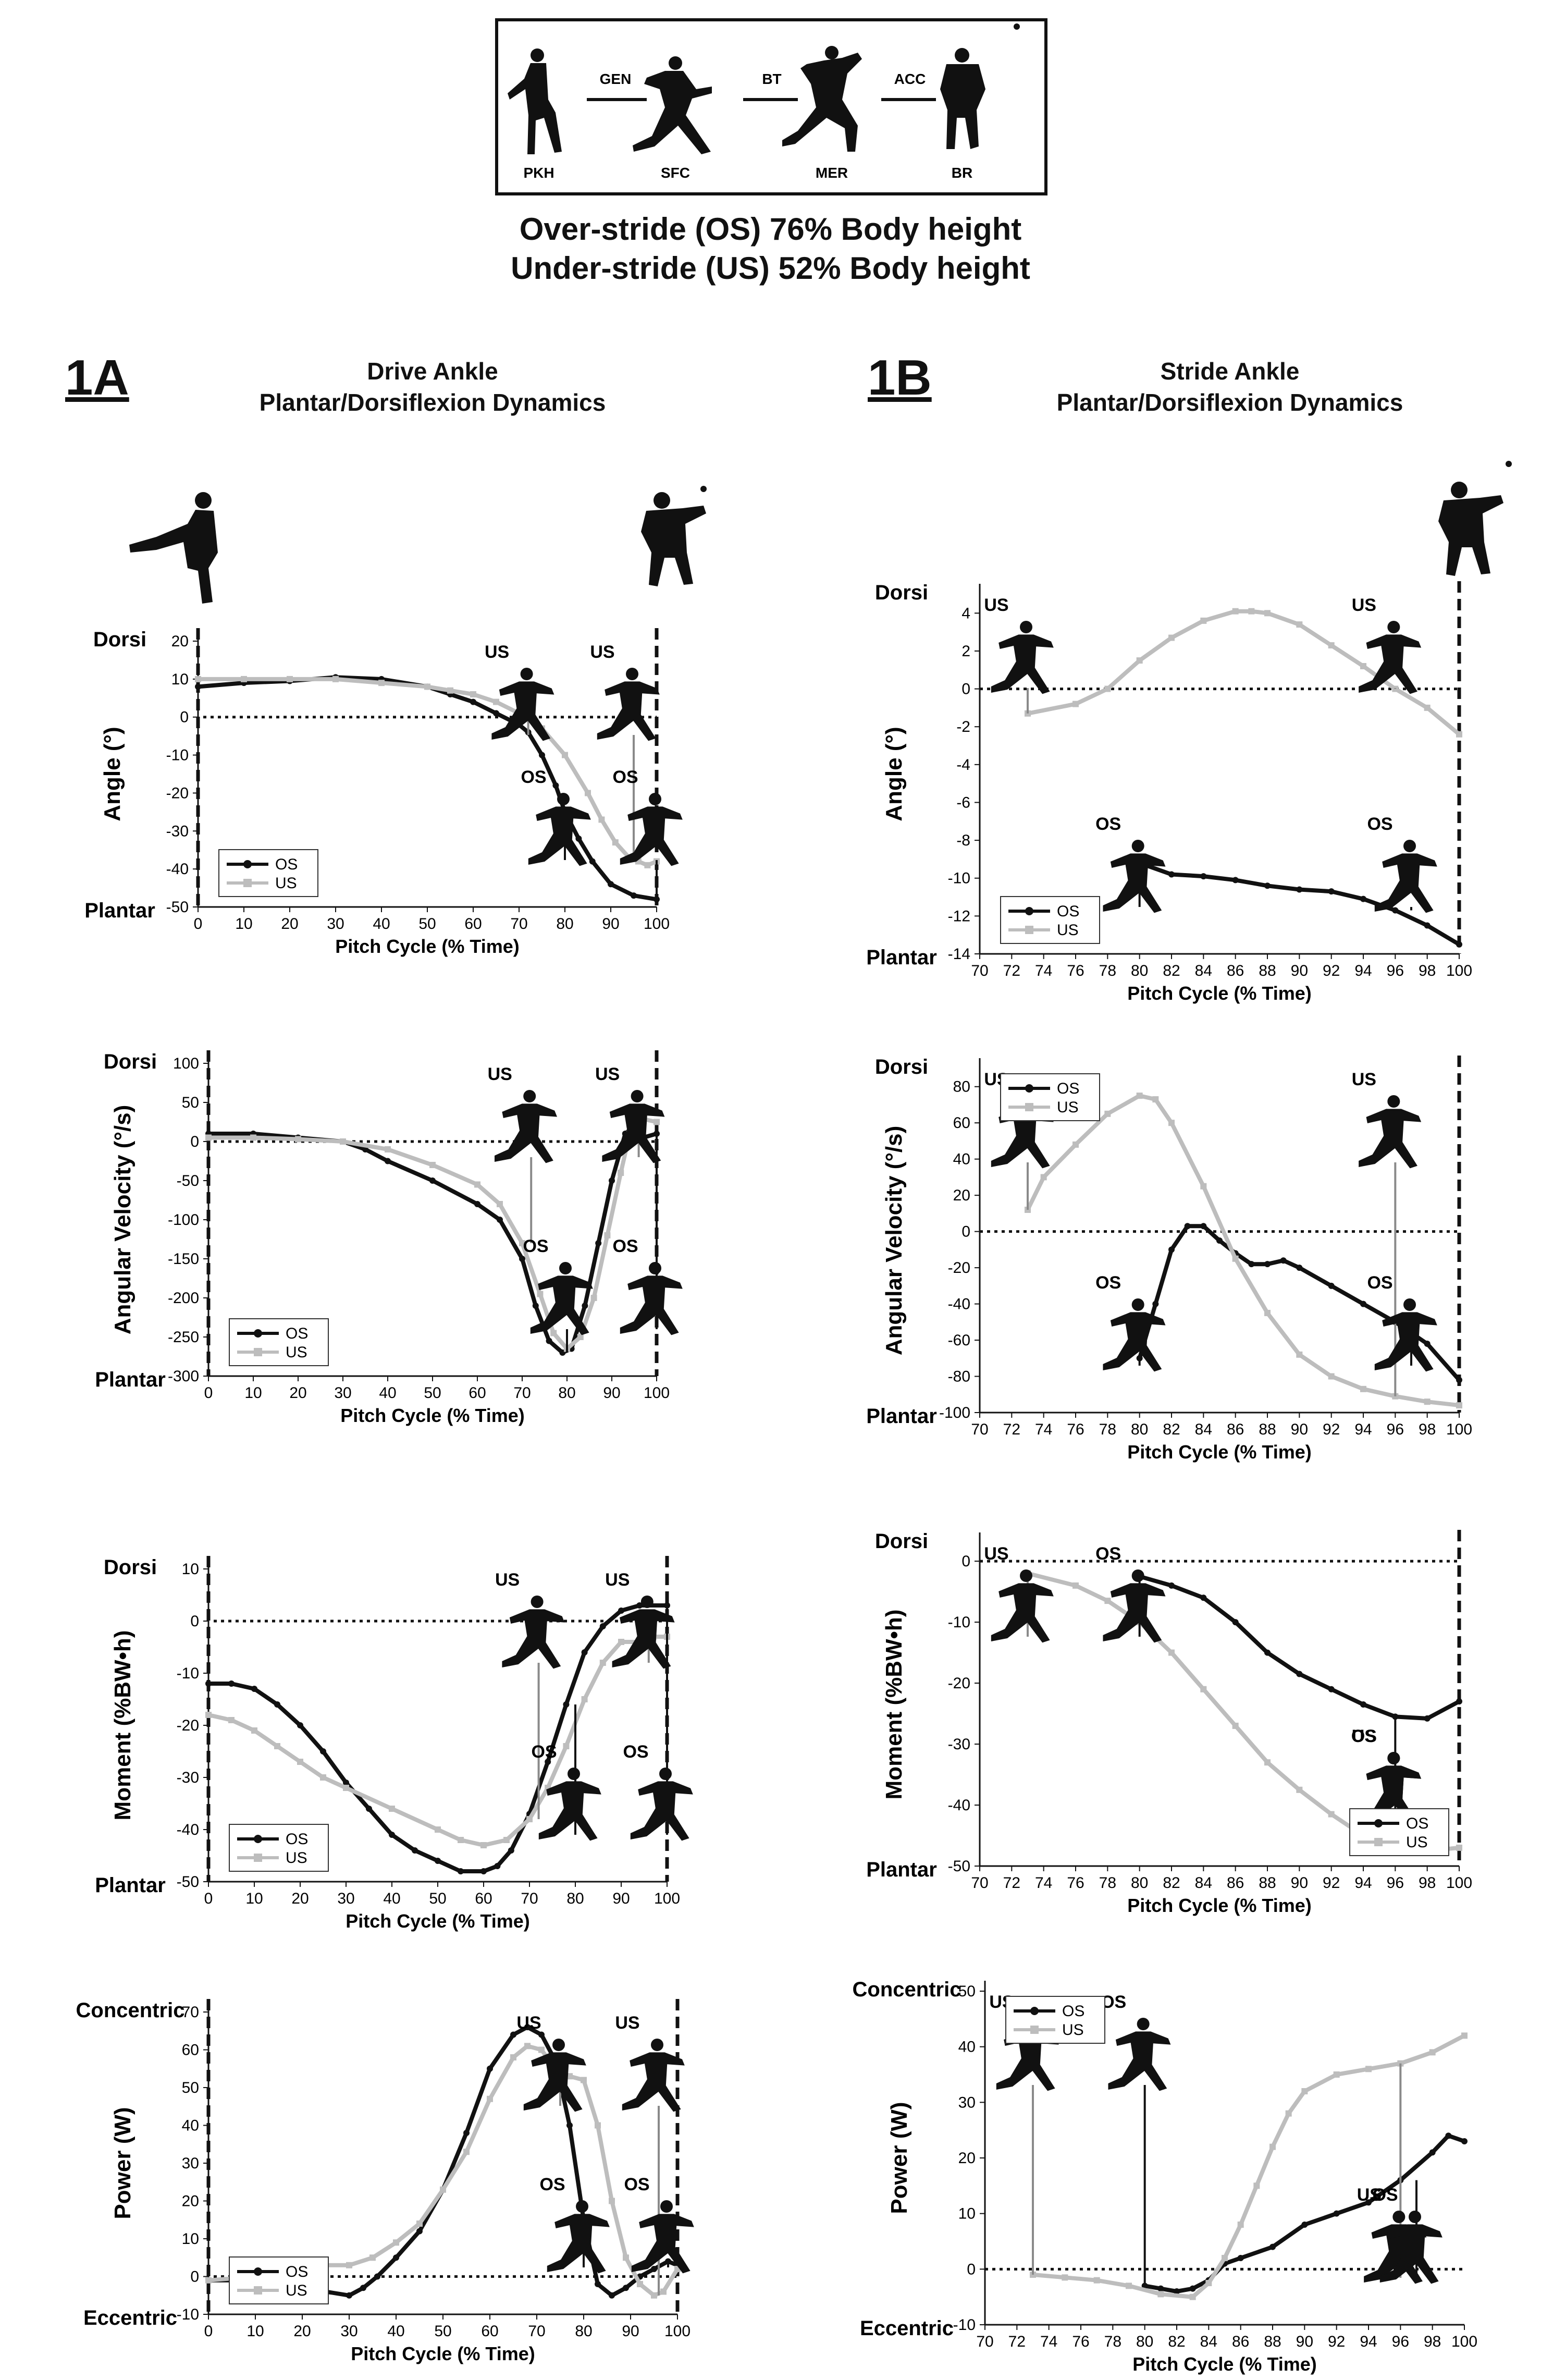  What do you see at coordinates (345, 1898) in the screenshot?
I see `x-tick-label: 30` at bounding box center [345, 1898].